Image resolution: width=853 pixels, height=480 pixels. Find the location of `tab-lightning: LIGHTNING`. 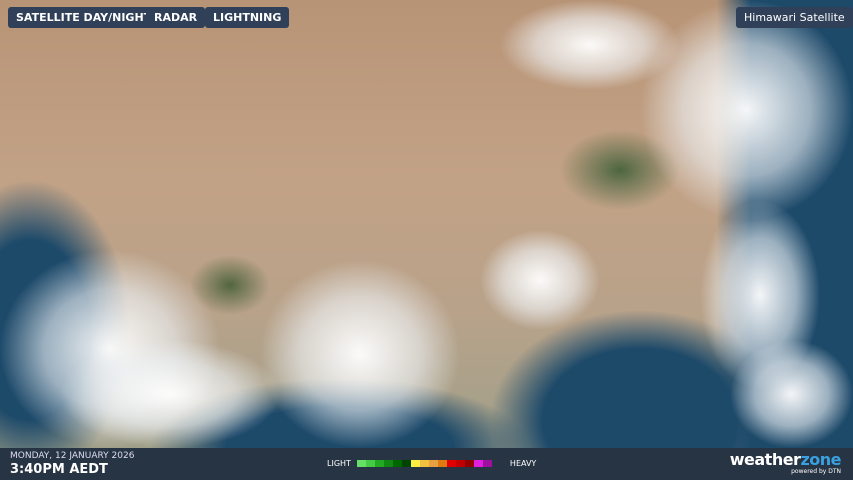

tab-lightning: LIGHTNING is located at coordinates (247, 17).